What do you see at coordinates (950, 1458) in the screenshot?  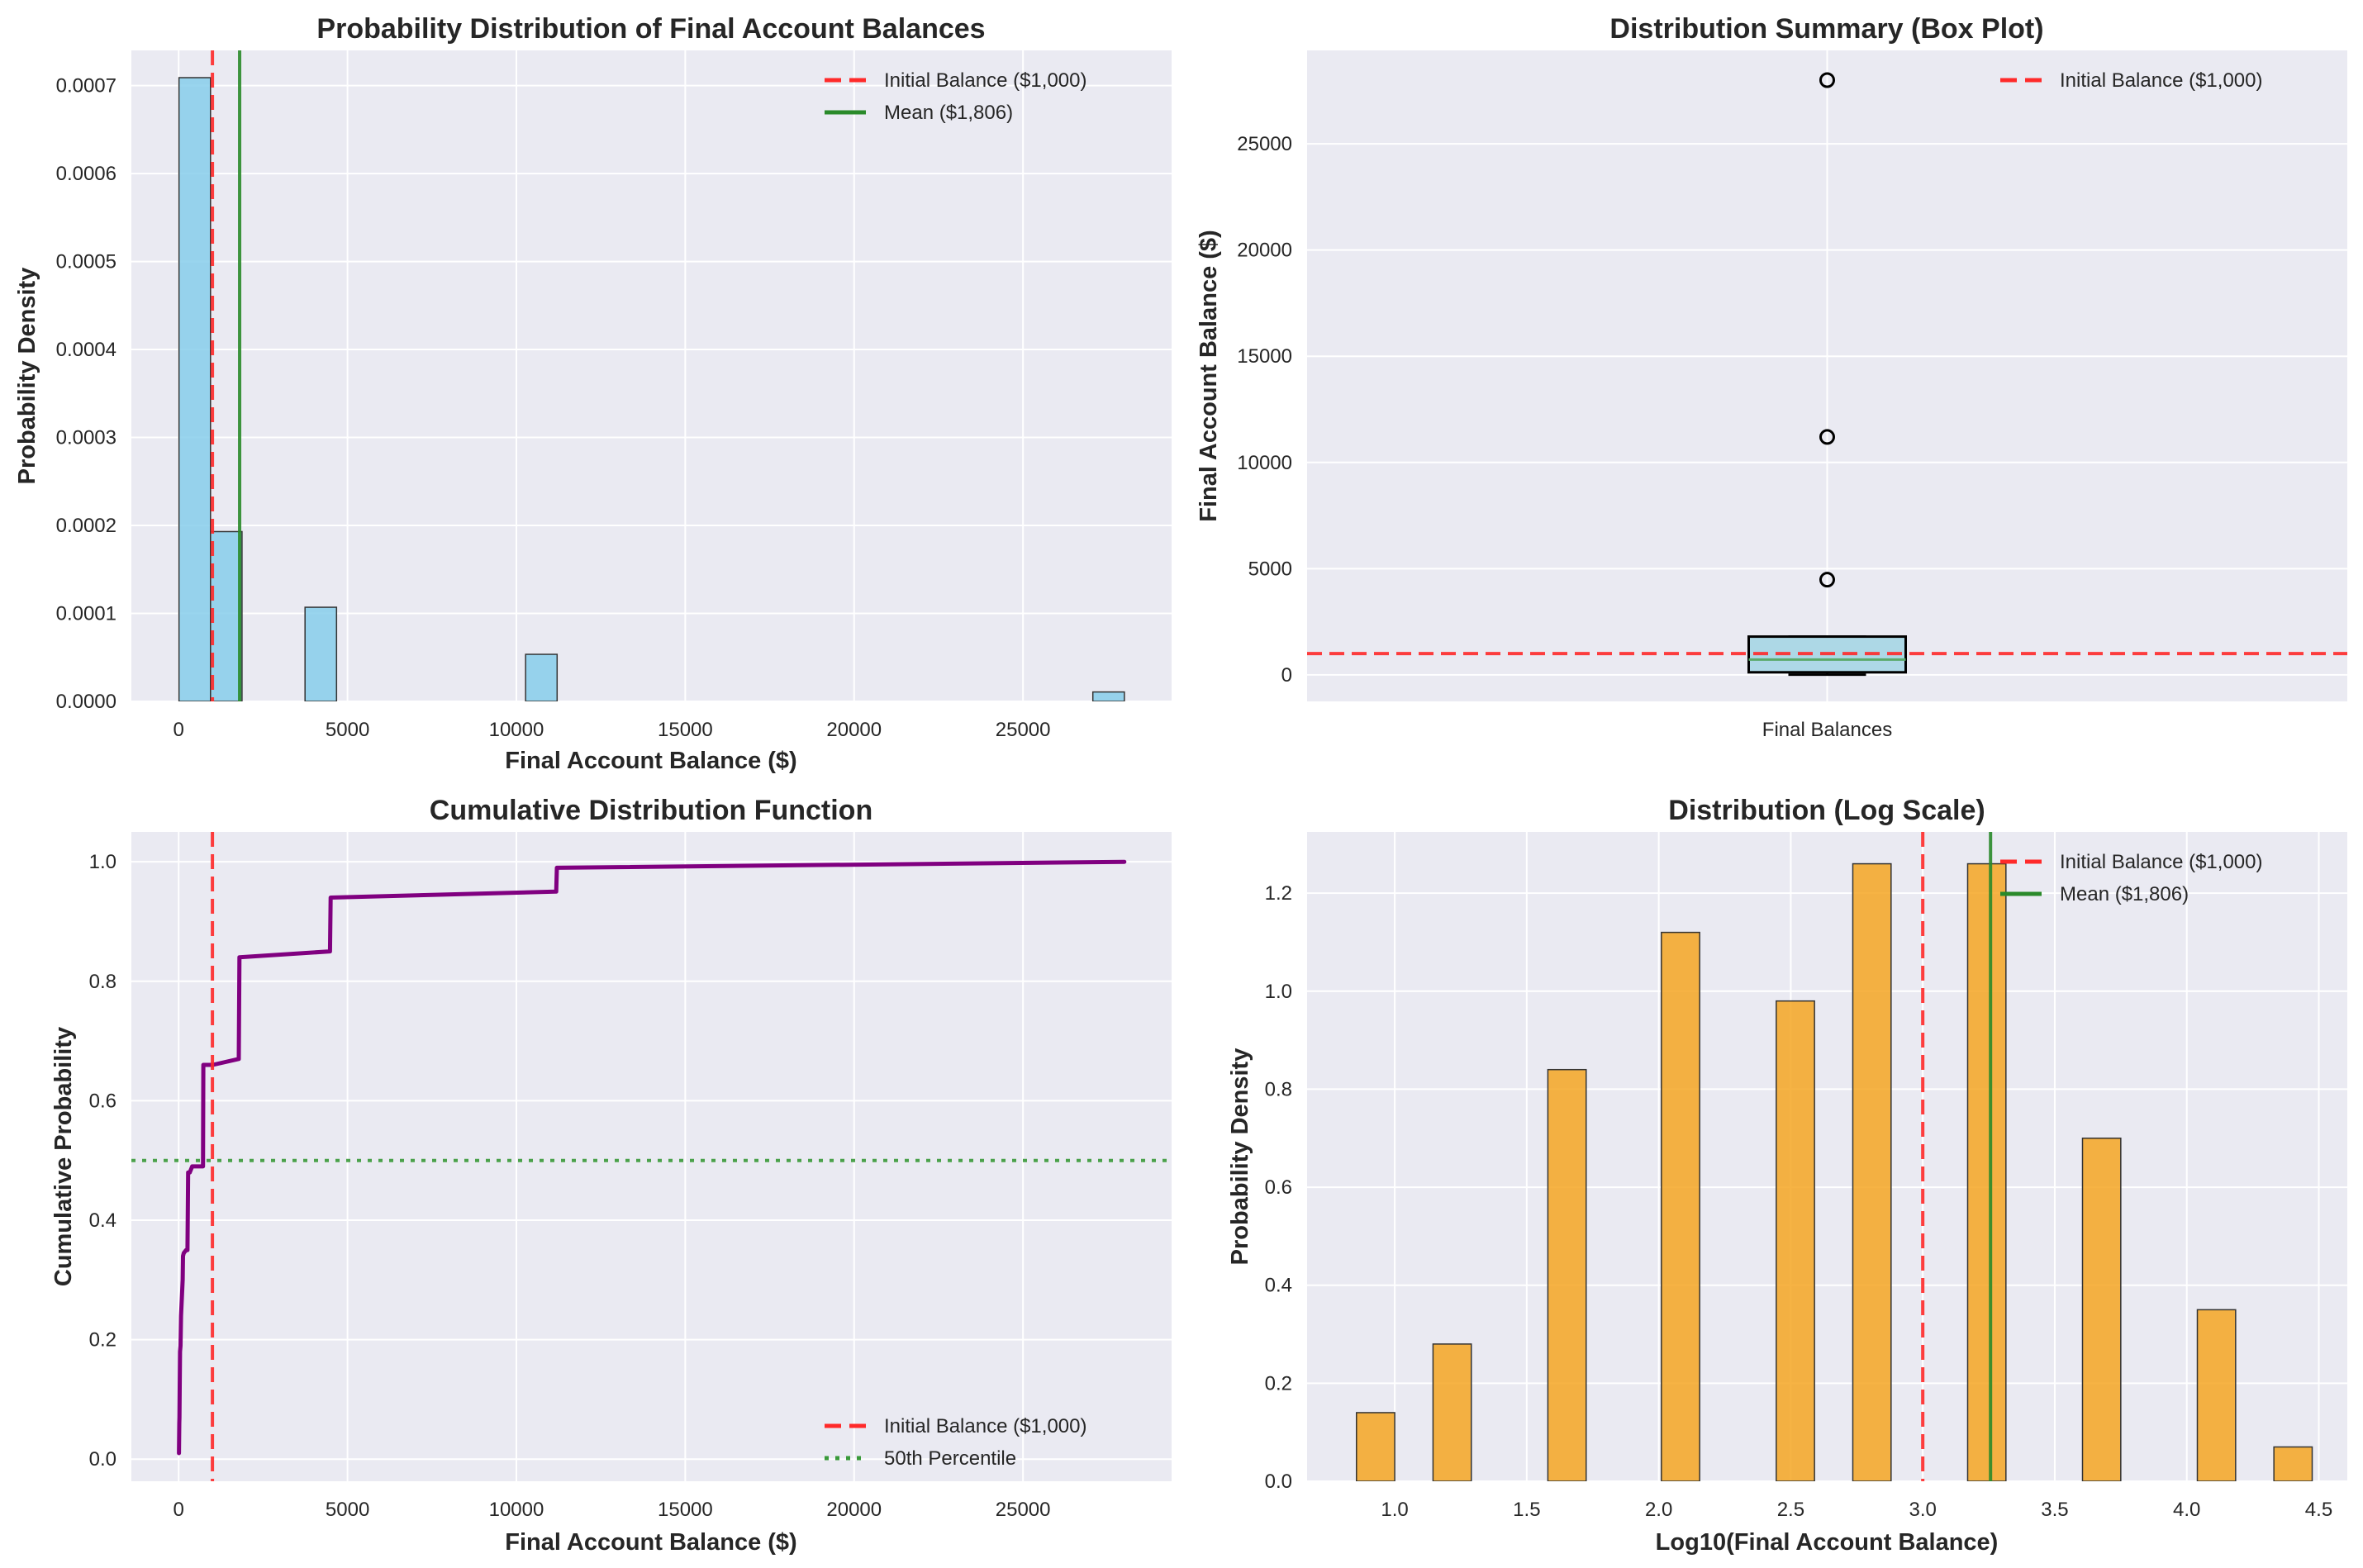 I see `cdf-legend-label: 50th Percentile` at bounding box center [950, 1458].